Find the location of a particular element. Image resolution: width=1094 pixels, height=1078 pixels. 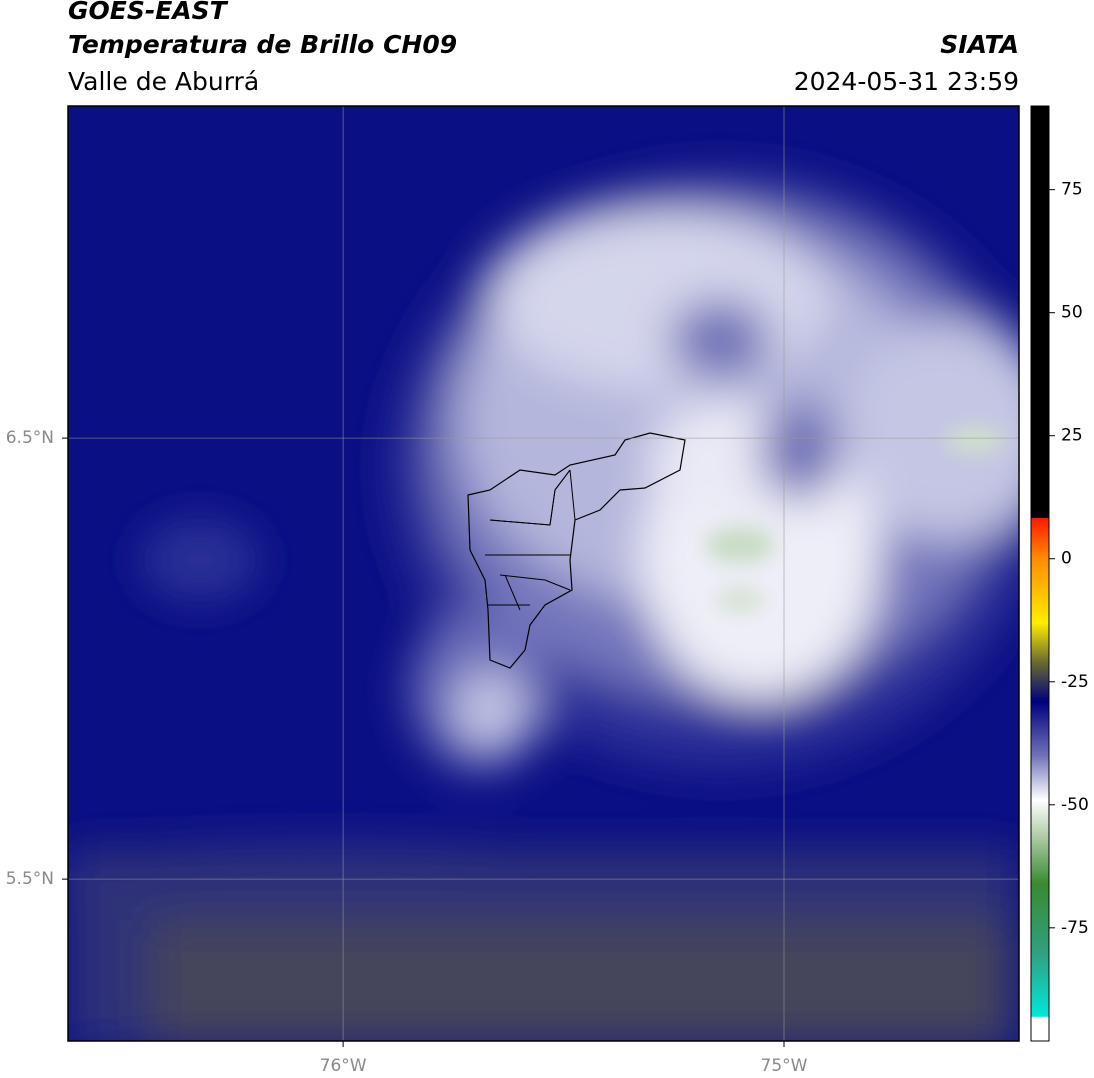

colorbar-tick-label: 25 is located at coordinates (1072, 436).